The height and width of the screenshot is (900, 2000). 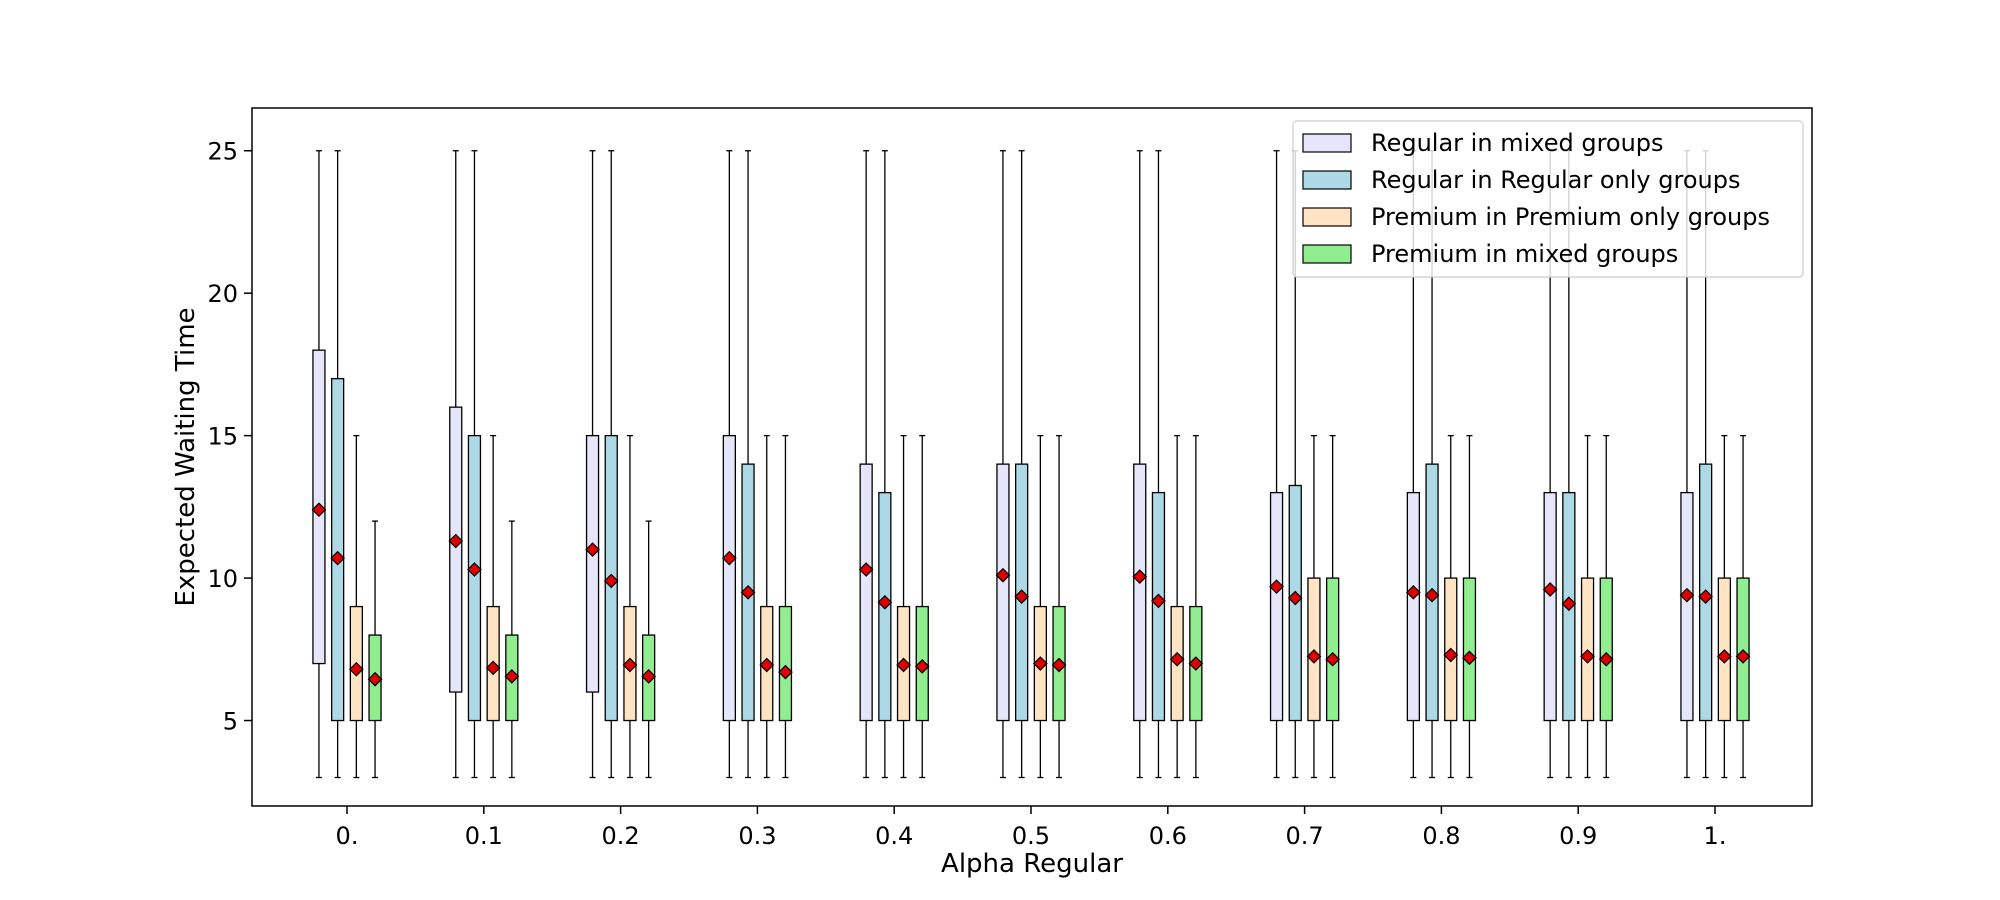 I want to click on x-tick-label: 0.1, so click(x=484, y=836).